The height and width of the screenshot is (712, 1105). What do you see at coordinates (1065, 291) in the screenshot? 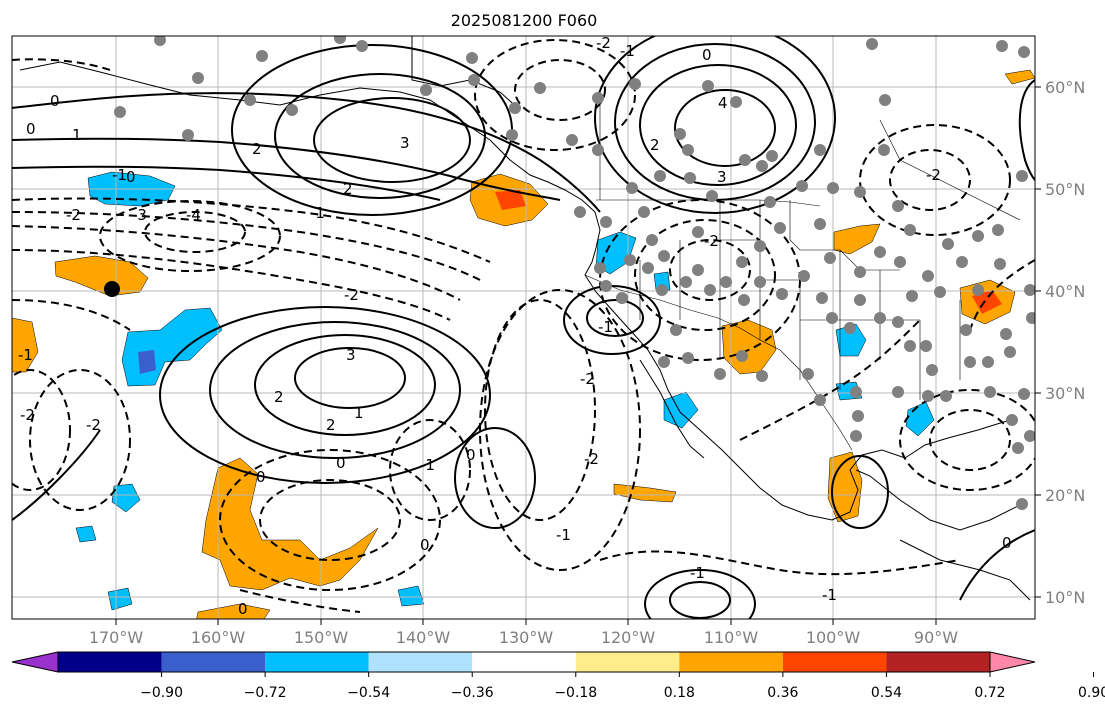
I see `latitude-label: 40°N` at bounding box center [1065, 291].